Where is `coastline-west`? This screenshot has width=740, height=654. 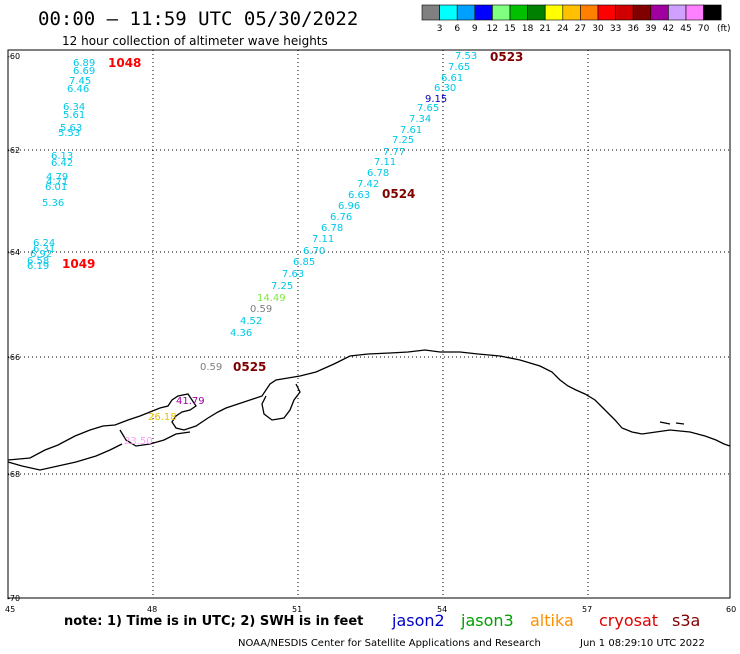
coastline-west is located at coordinates (65, 457).